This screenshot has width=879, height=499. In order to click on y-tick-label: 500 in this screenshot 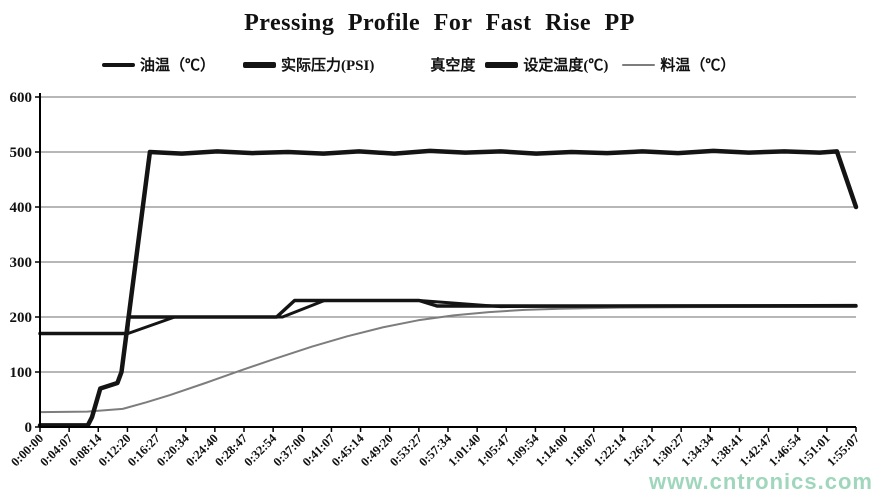, I will do `click(21, 153)`.